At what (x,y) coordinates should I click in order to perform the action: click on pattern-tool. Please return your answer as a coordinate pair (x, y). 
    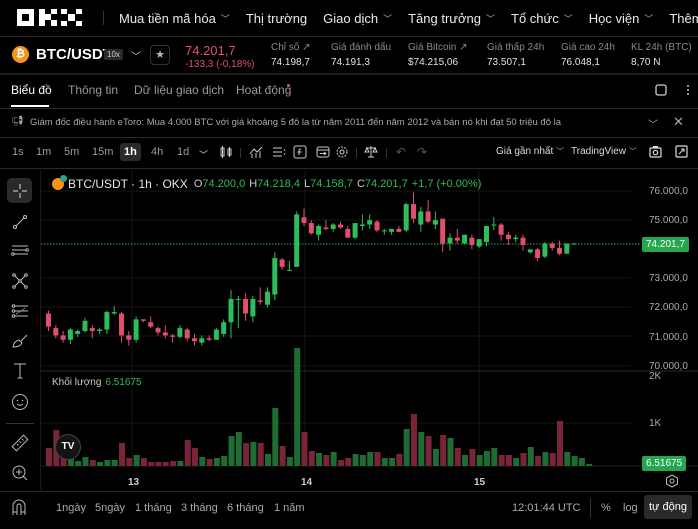
    Looking at the image, I should click on (19, 280).